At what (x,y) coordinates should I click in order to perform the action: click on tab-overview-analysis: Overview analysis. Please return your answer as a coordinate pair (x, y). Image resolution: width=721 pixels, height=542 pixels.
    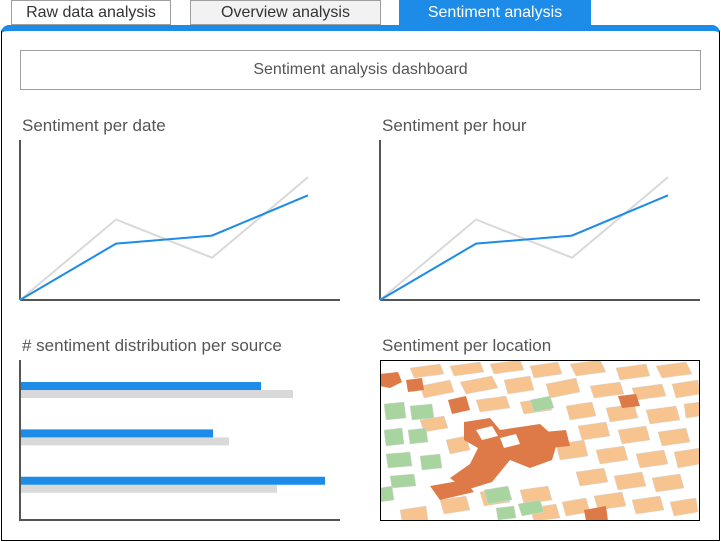
    Looking at the image, I should click on (285, 12).